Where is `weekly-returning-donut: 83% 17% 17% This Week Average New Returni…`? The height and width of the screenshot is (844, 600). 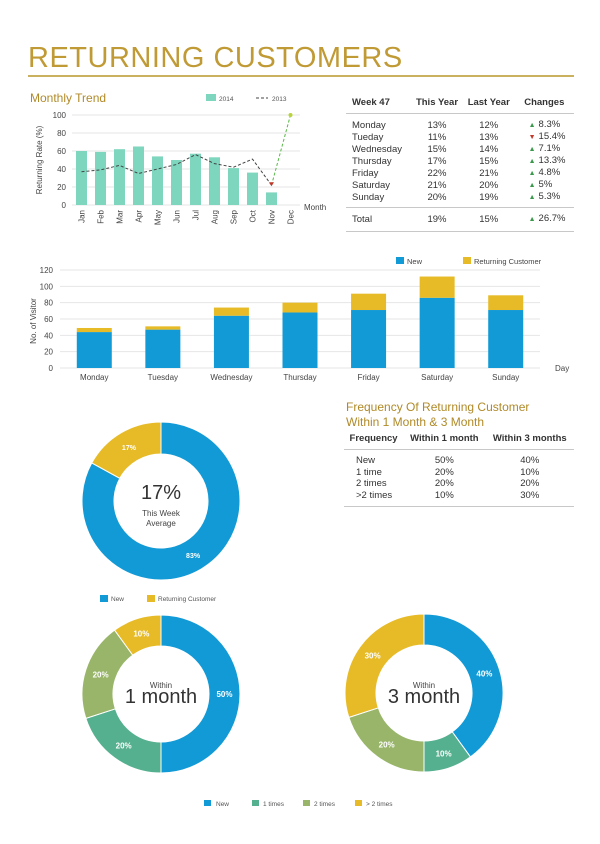
weekly-returning-donut: 83% 17% 17% This Week Average New Returni… is located at coordinates (161, 512).